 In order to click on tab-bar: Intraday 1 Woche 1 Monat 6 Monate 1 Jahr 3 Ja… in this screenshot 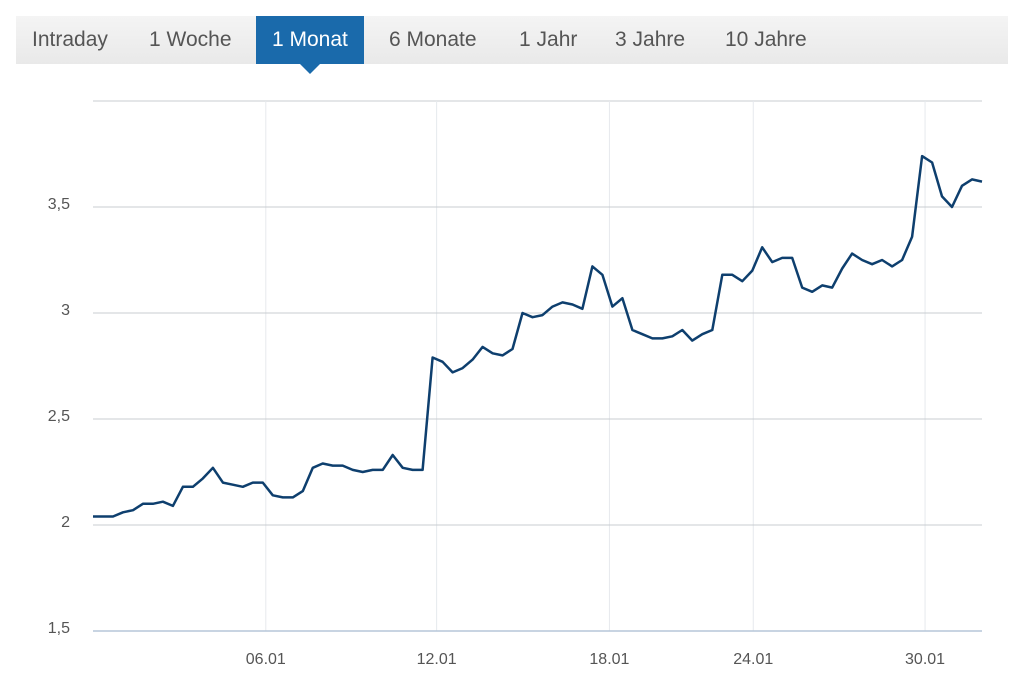, I will do `click(512, 45)`.